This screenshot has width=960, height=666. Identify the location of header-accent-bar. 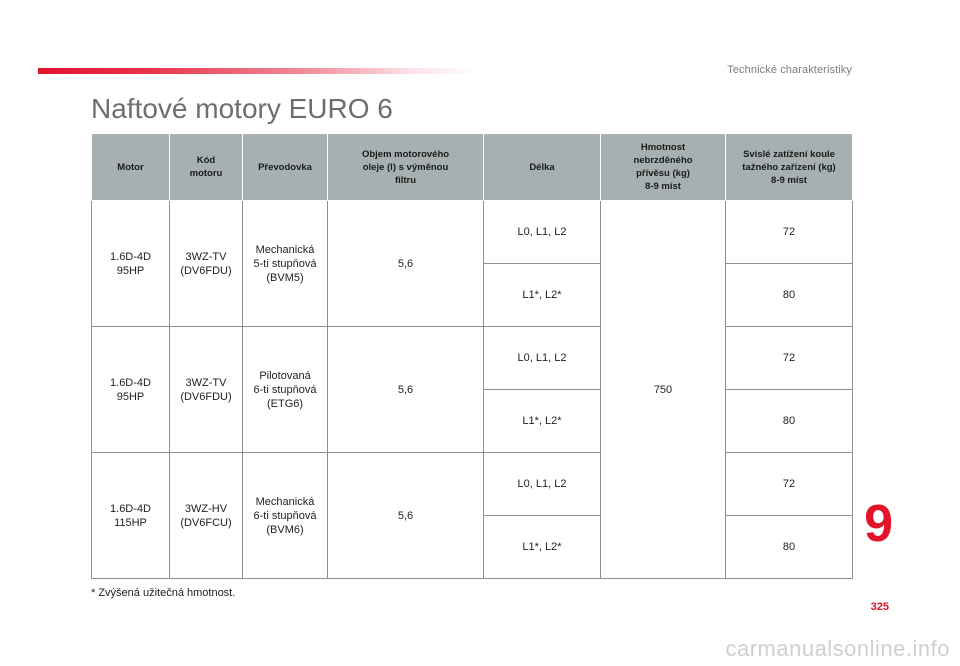
(258, 71).